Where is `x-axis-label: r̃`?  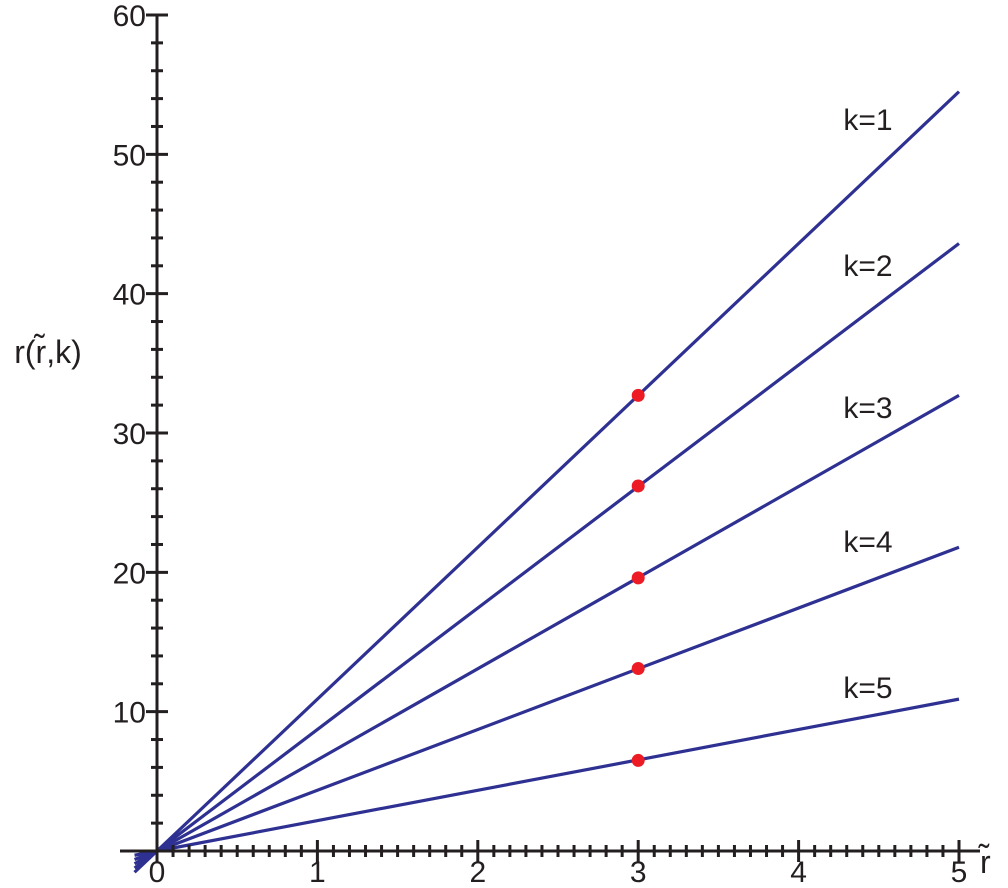 x-axis-label: r̃ is located at coordinates (984, 862).